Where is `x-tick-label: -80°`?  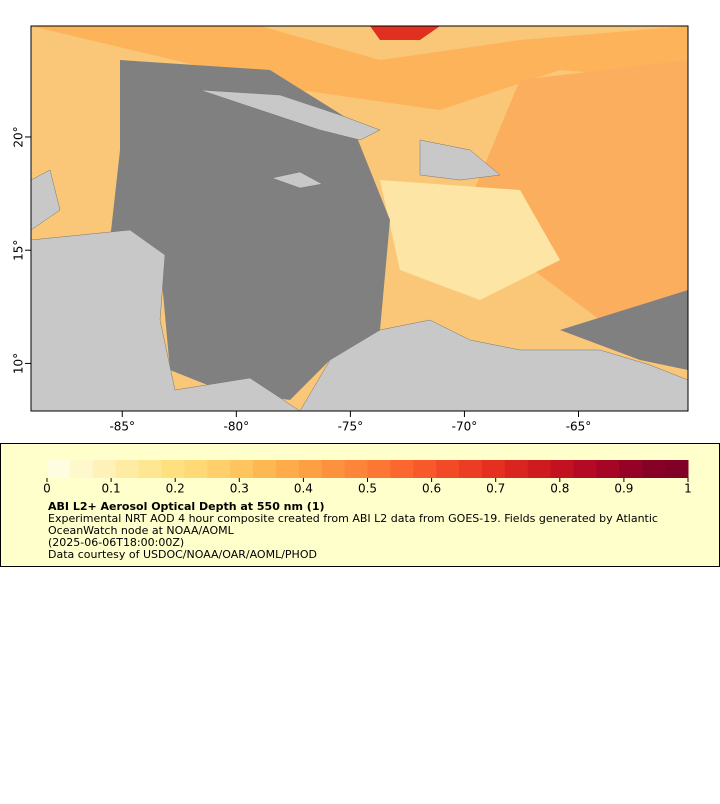 x-tick-label: -80° is located at coordinates (237, 427).